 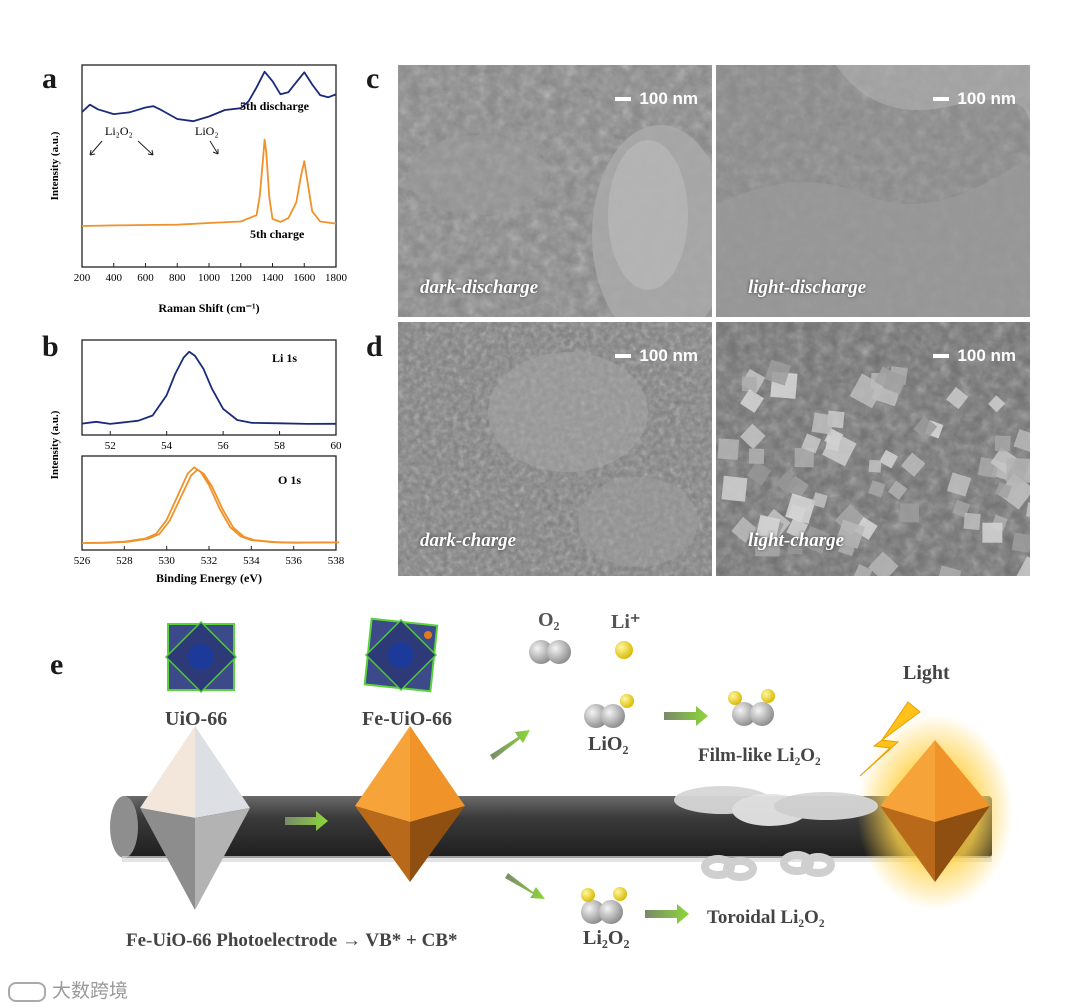 I want to click on sem-label-light-discharge: light-discharge, so click(x=807, y=287).